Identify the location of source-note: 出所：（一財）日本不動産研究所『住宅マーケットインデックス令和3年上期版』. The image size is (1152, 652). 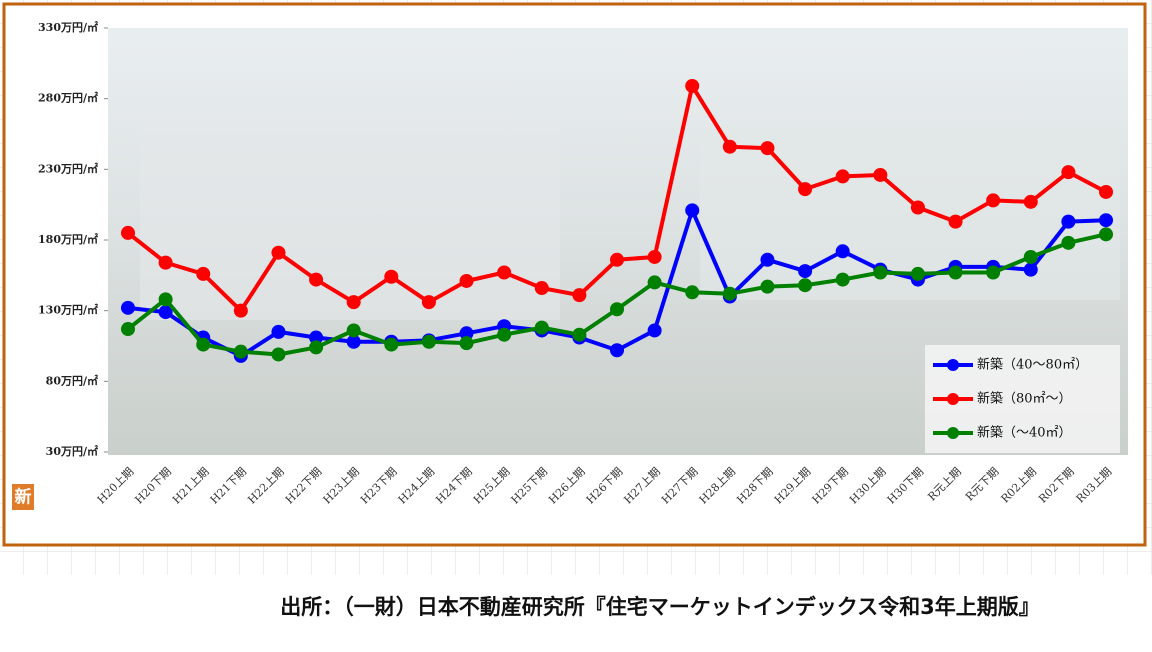
(659, 607).